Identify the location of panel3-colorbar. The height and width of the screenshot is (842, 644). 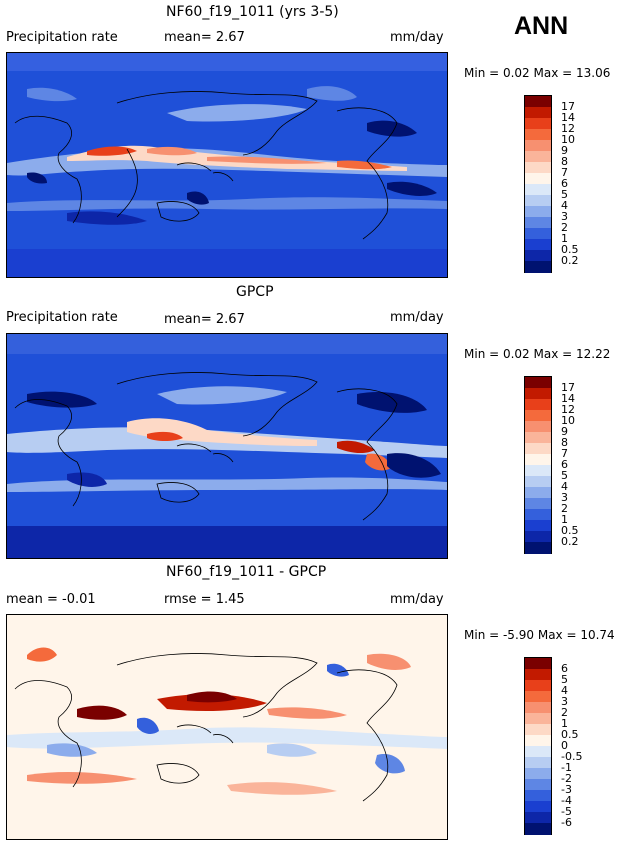
(538, 746).